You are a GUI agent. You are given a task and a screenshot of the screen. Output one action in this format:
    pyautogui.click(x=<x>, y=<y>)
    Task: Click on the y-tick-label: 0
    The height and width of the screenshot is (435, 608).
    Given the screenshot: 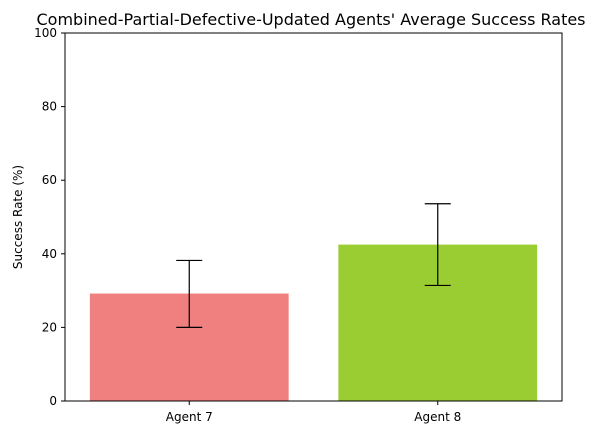 What is the action you would take?
    pyautogui.click(x=53, y=401)
    